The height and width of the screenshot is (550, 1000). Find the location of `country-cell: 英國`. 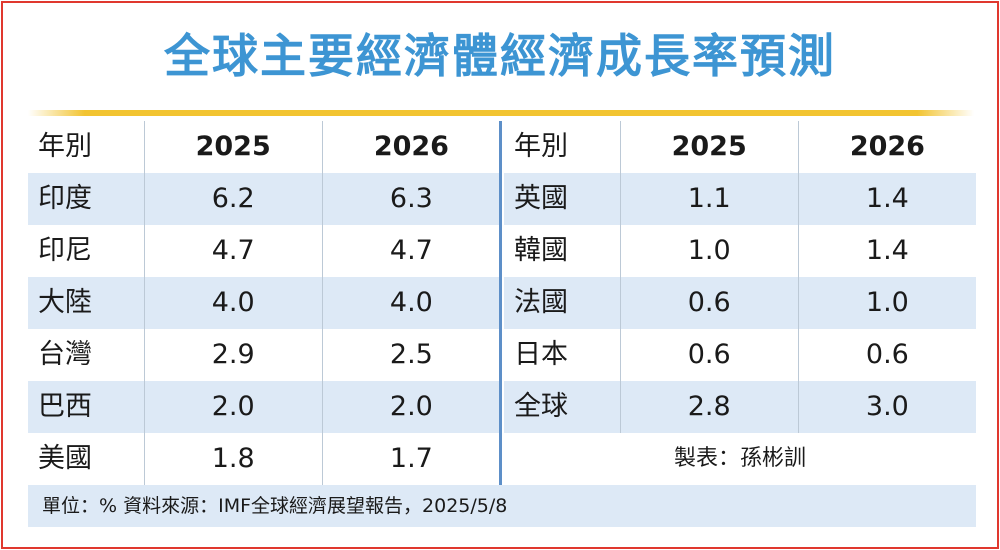

country-cell: 英國 is located at coordinates (541, 198).